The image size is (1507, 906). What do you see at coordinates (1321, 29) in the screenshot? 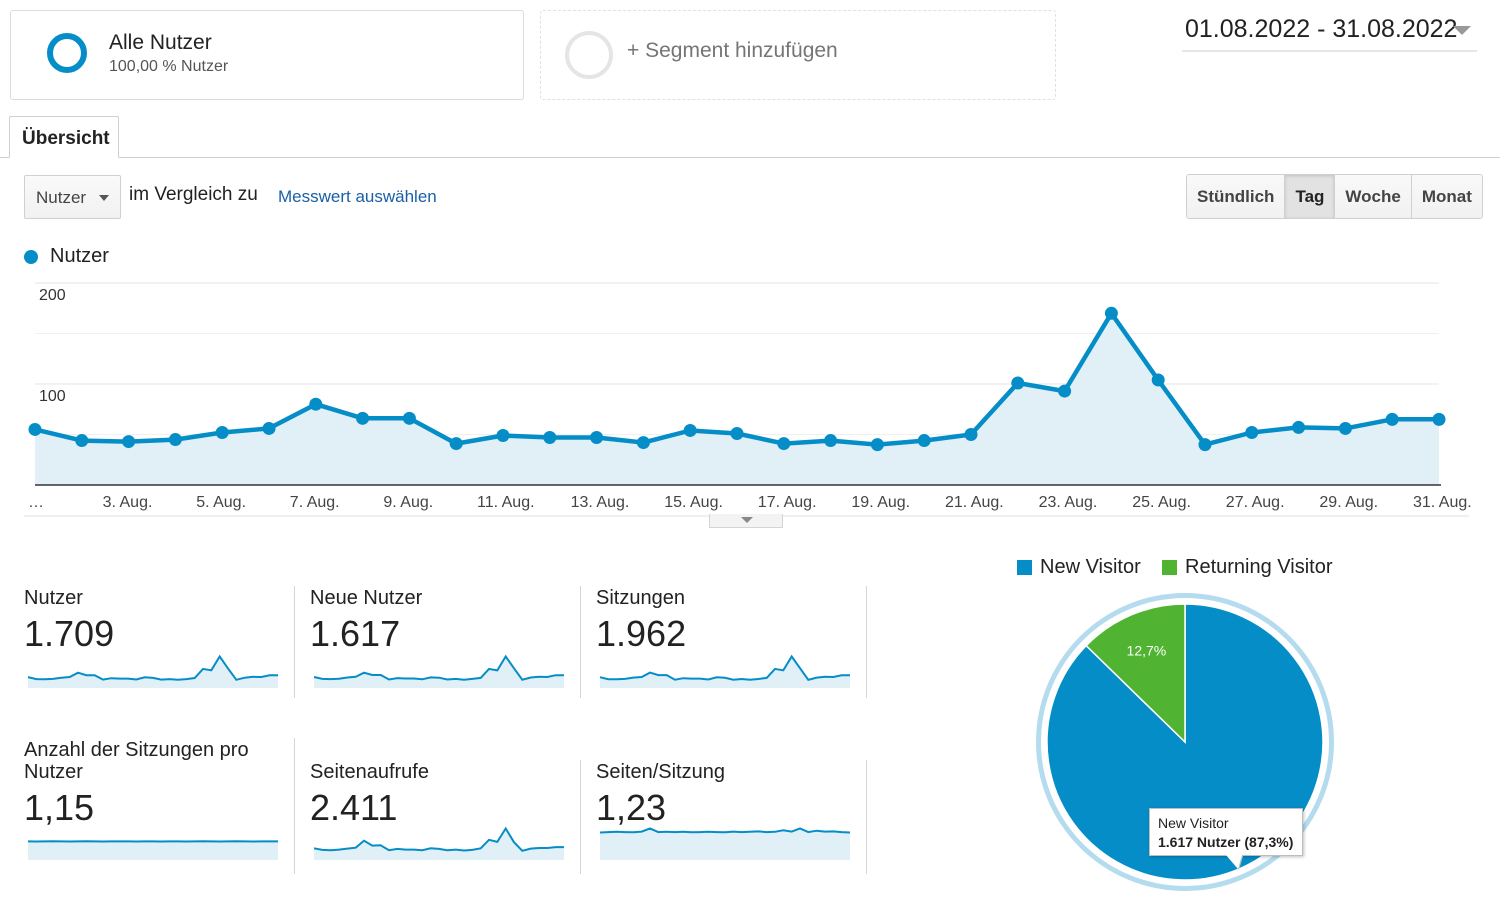
I see `date-range-text: 01.08.2022 - 31.08.2022` at bounding box center [1321, 29].